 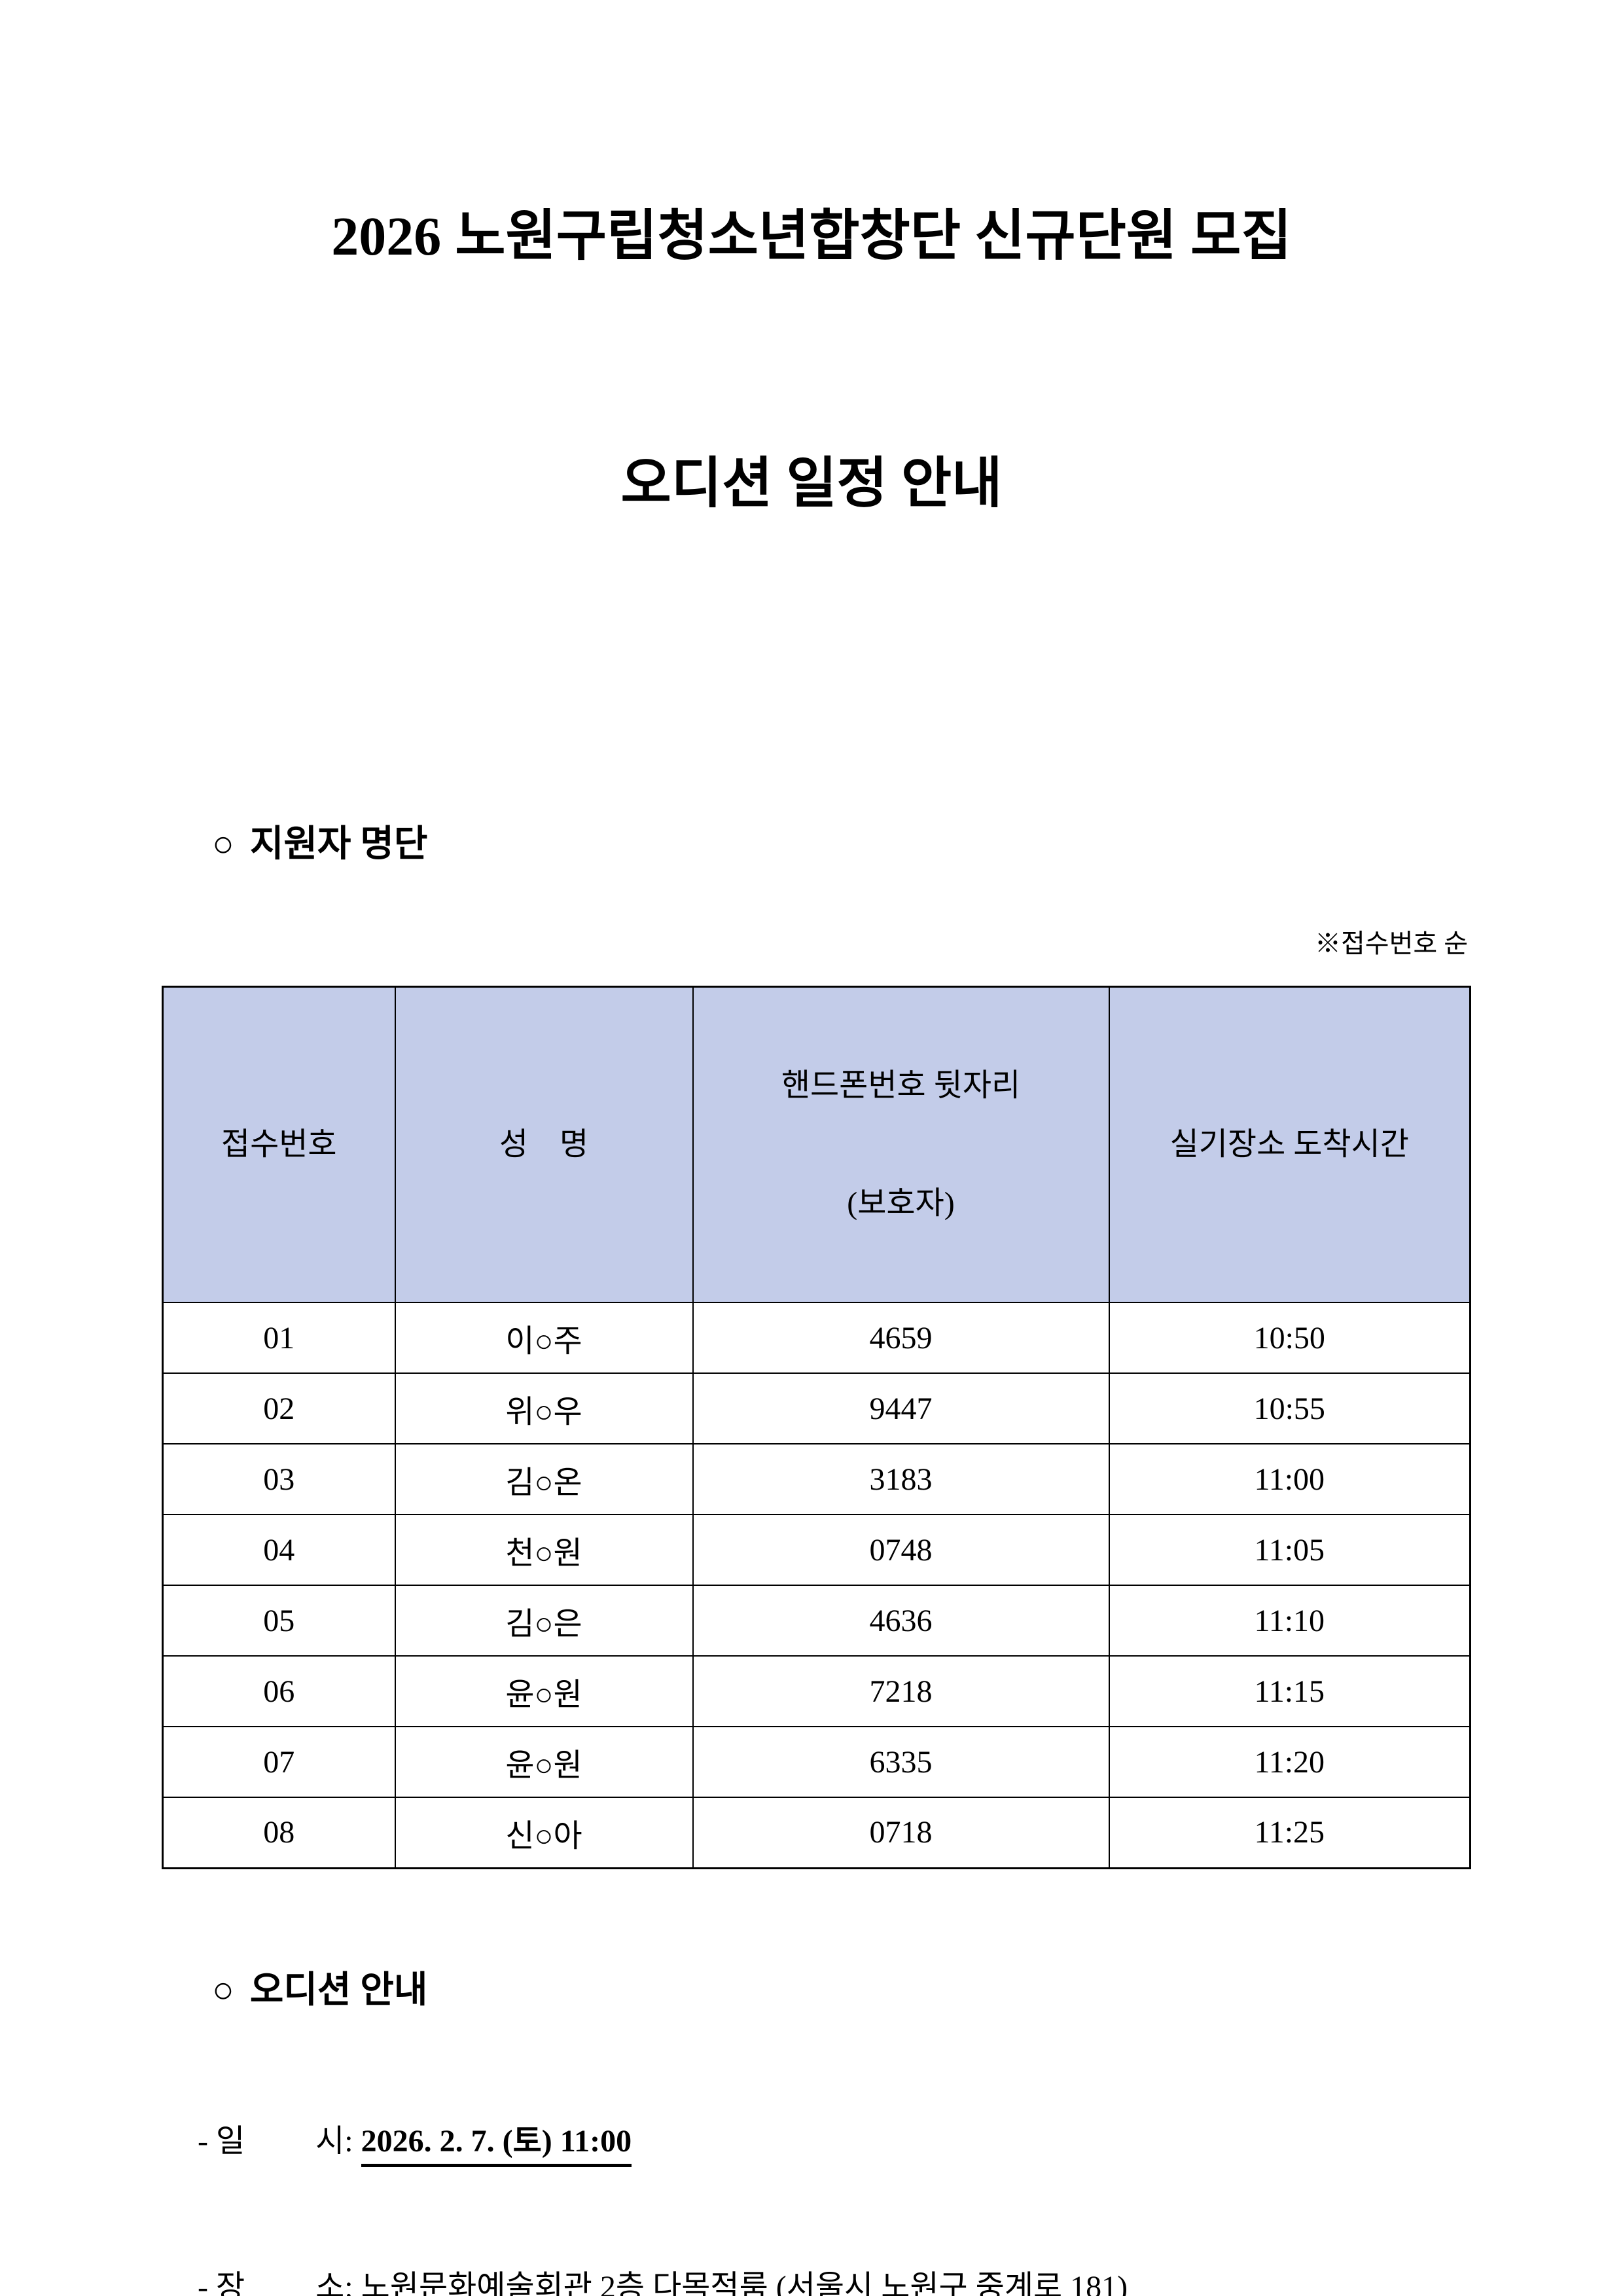 What do you see at coordinates (496, 2145) in the screenshot?
I see `audition-date-value: 2026. 2. 7. (토) 11:00` at bounding box center [496, 2145].